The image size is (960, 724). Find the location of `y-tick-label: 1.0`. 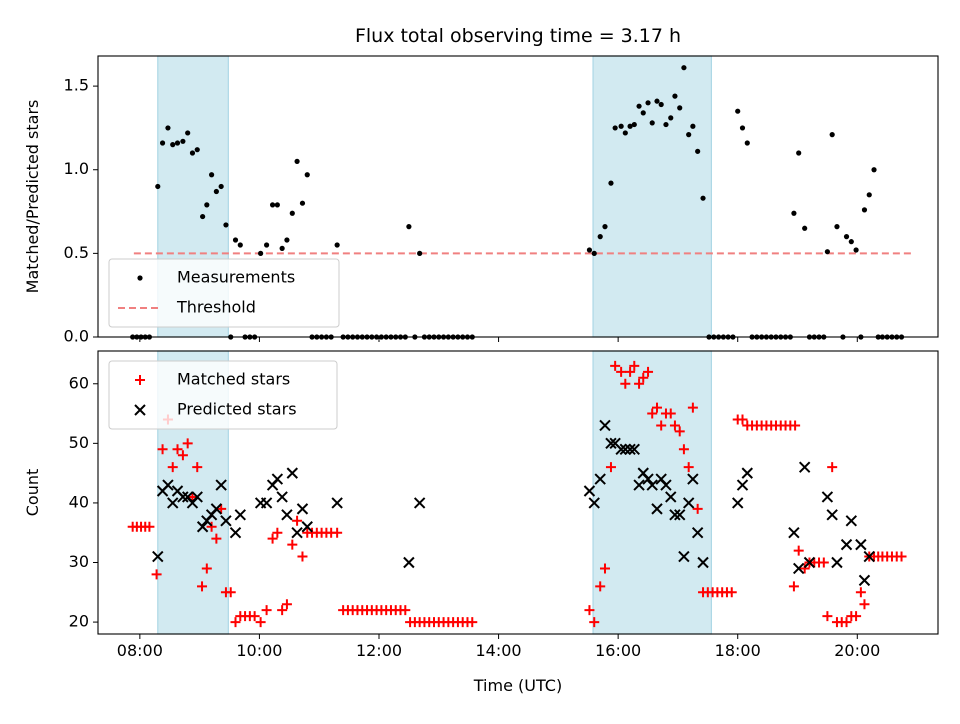

y-tick-label: 1.0 is located at coordinates (76, 168).